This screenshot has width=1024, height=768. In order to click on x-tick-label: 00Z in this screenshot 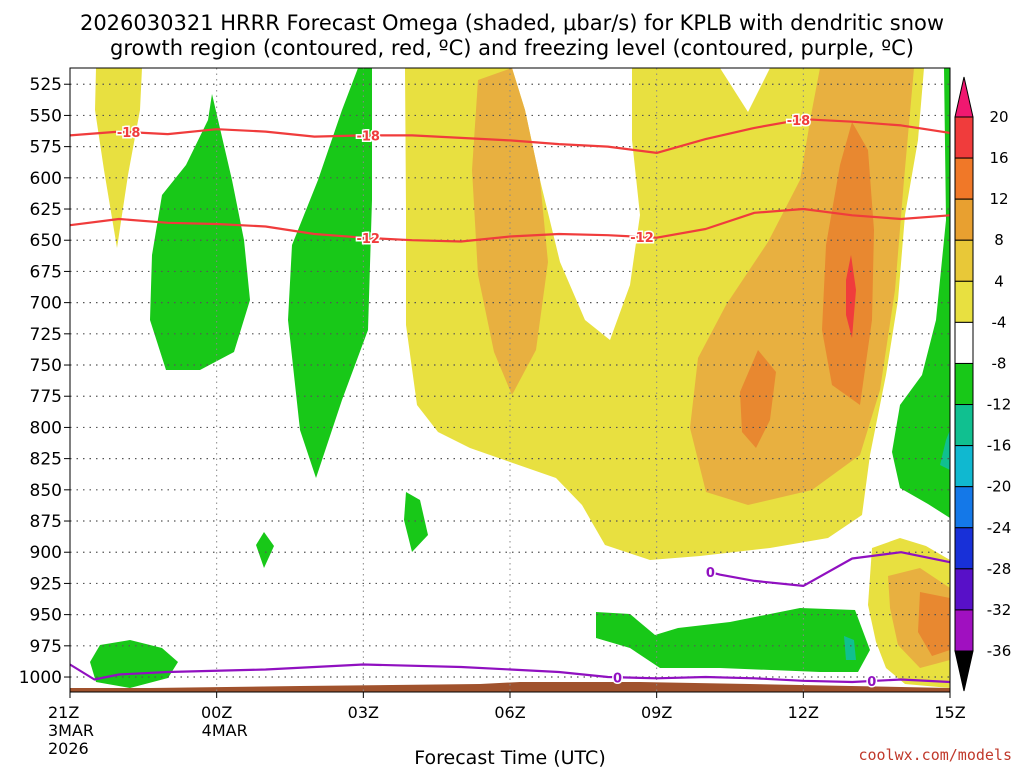, I will do `click(216, 712)`.